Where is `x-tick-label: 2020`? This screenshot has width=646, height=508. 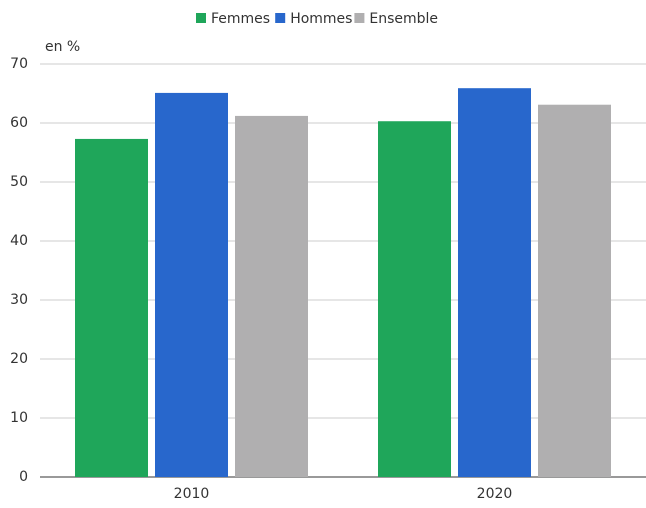
x-tick-label: 2020 is located at coordinates (495, 494).